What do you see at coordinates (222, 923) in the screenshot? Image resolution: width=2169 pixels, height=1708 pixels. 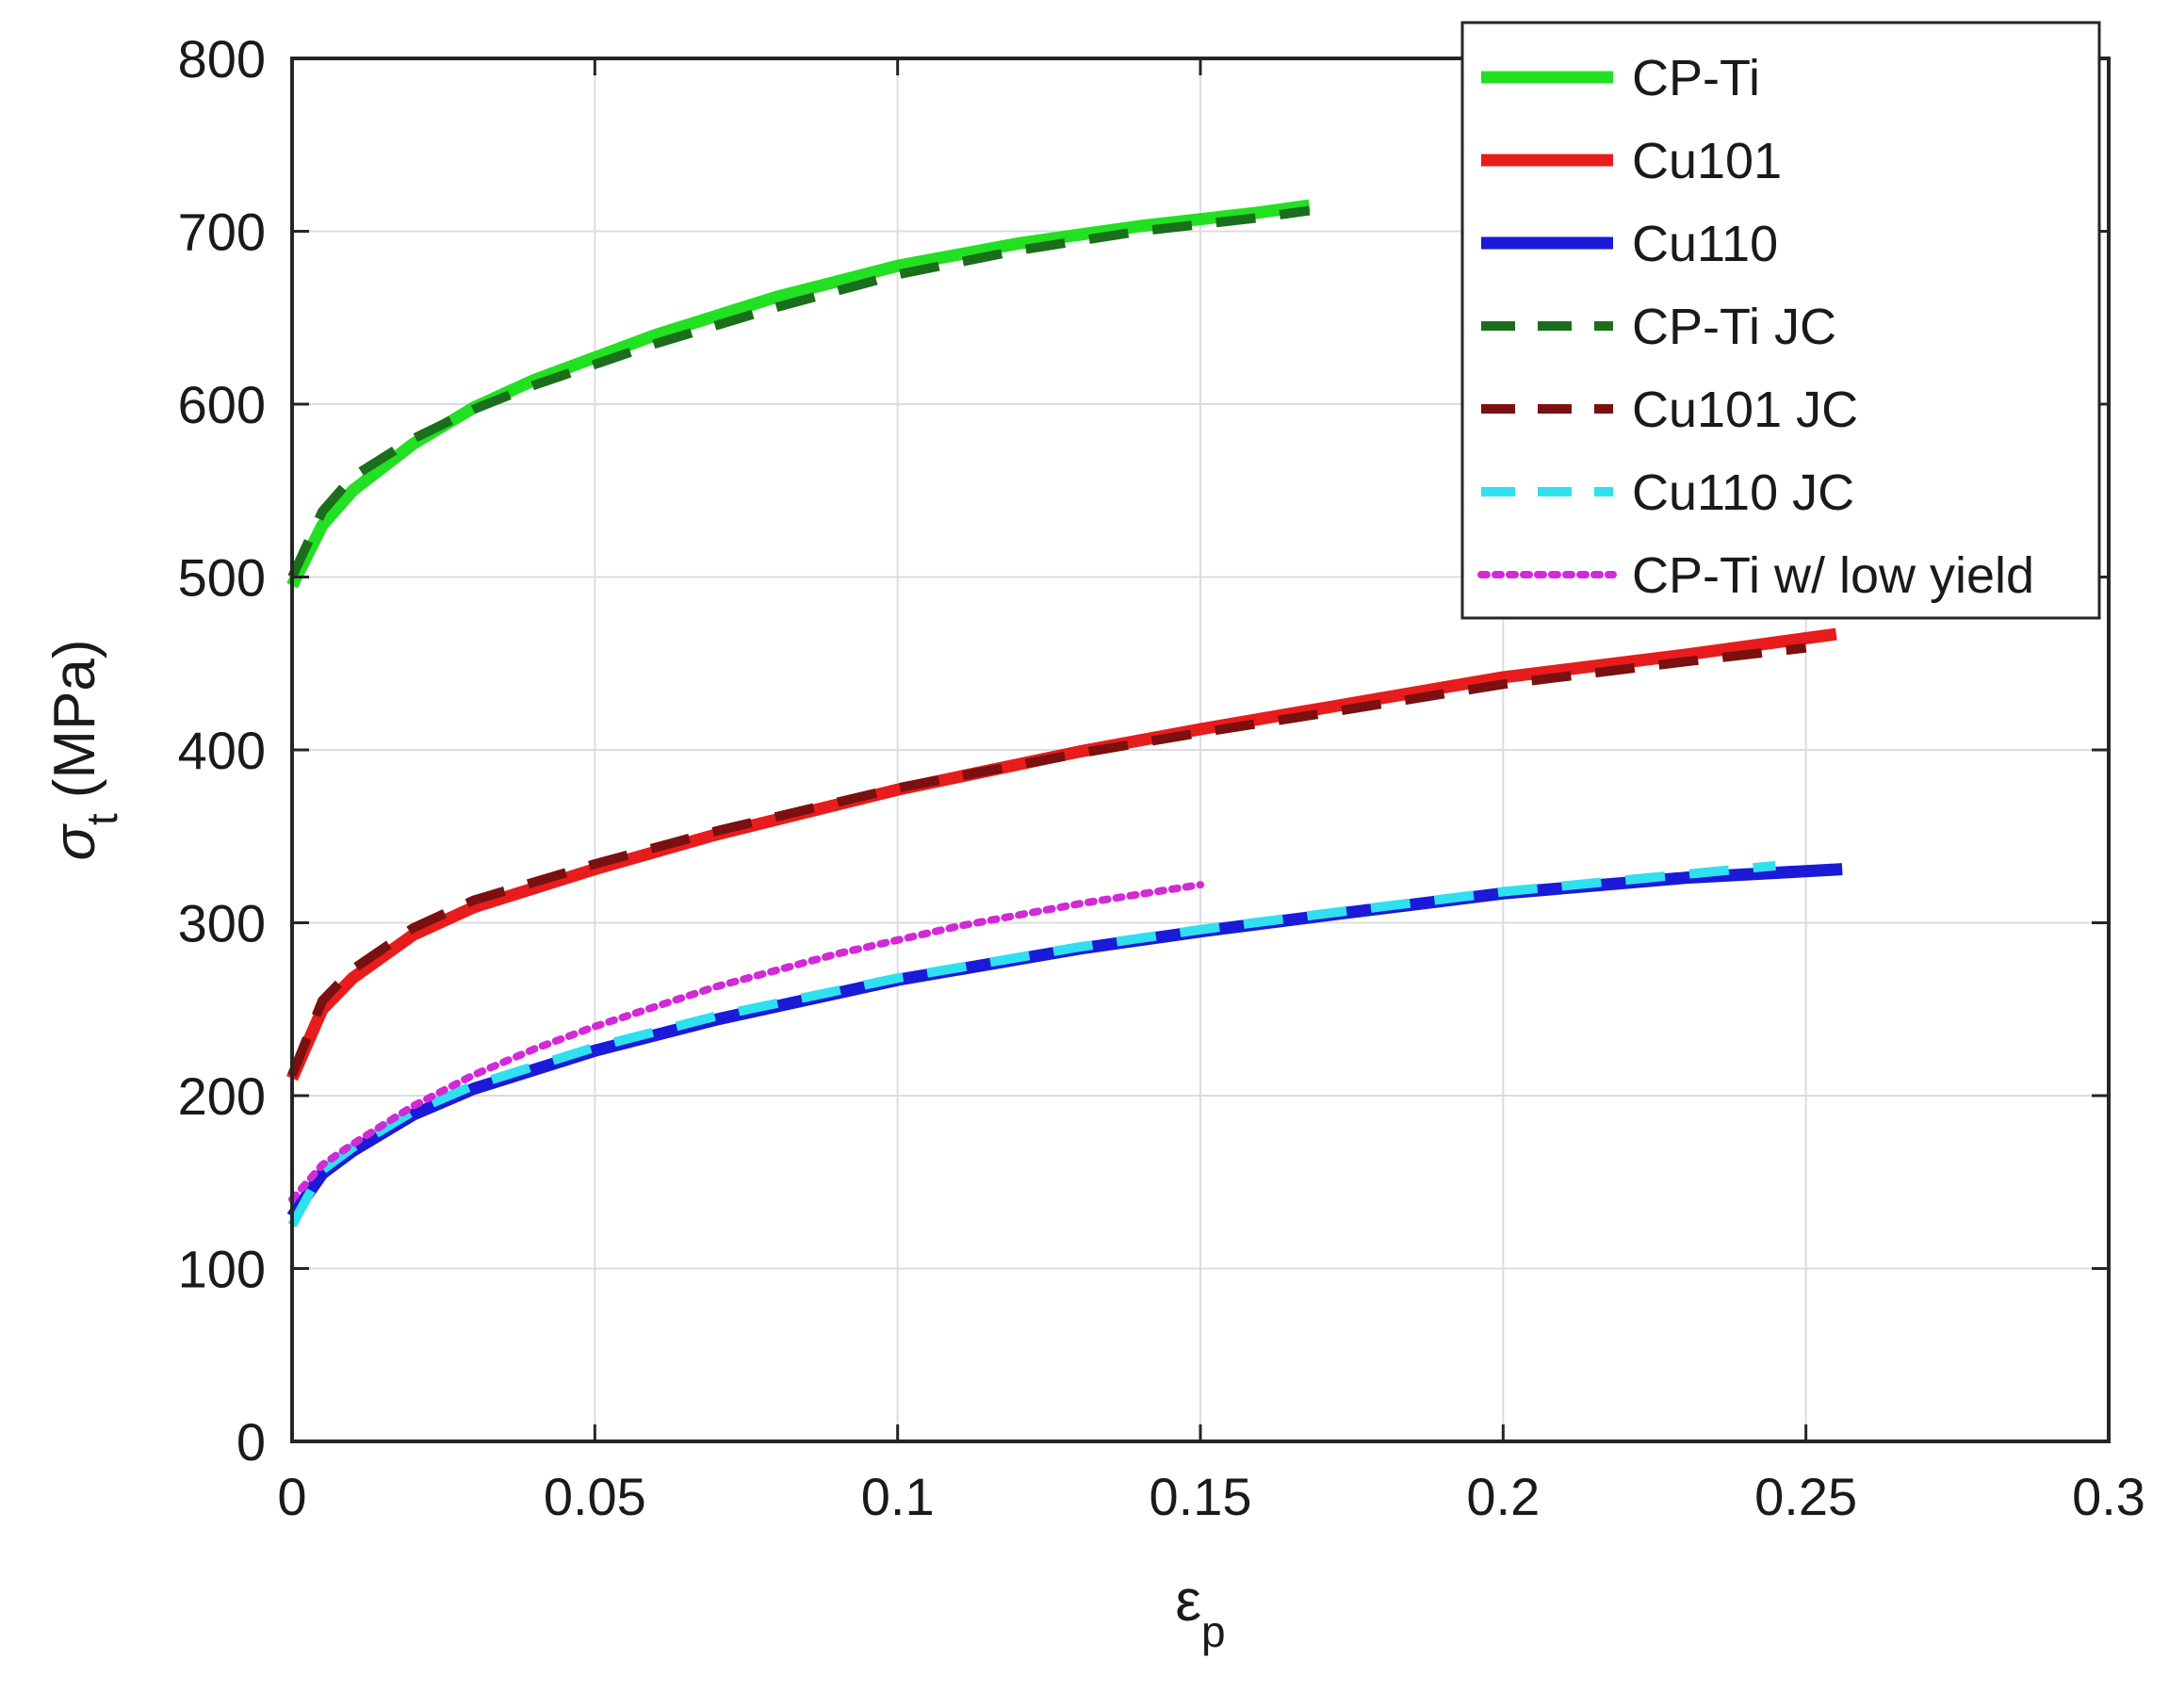 I see `y-tick-label: 300` at bounding box center [222, 923].